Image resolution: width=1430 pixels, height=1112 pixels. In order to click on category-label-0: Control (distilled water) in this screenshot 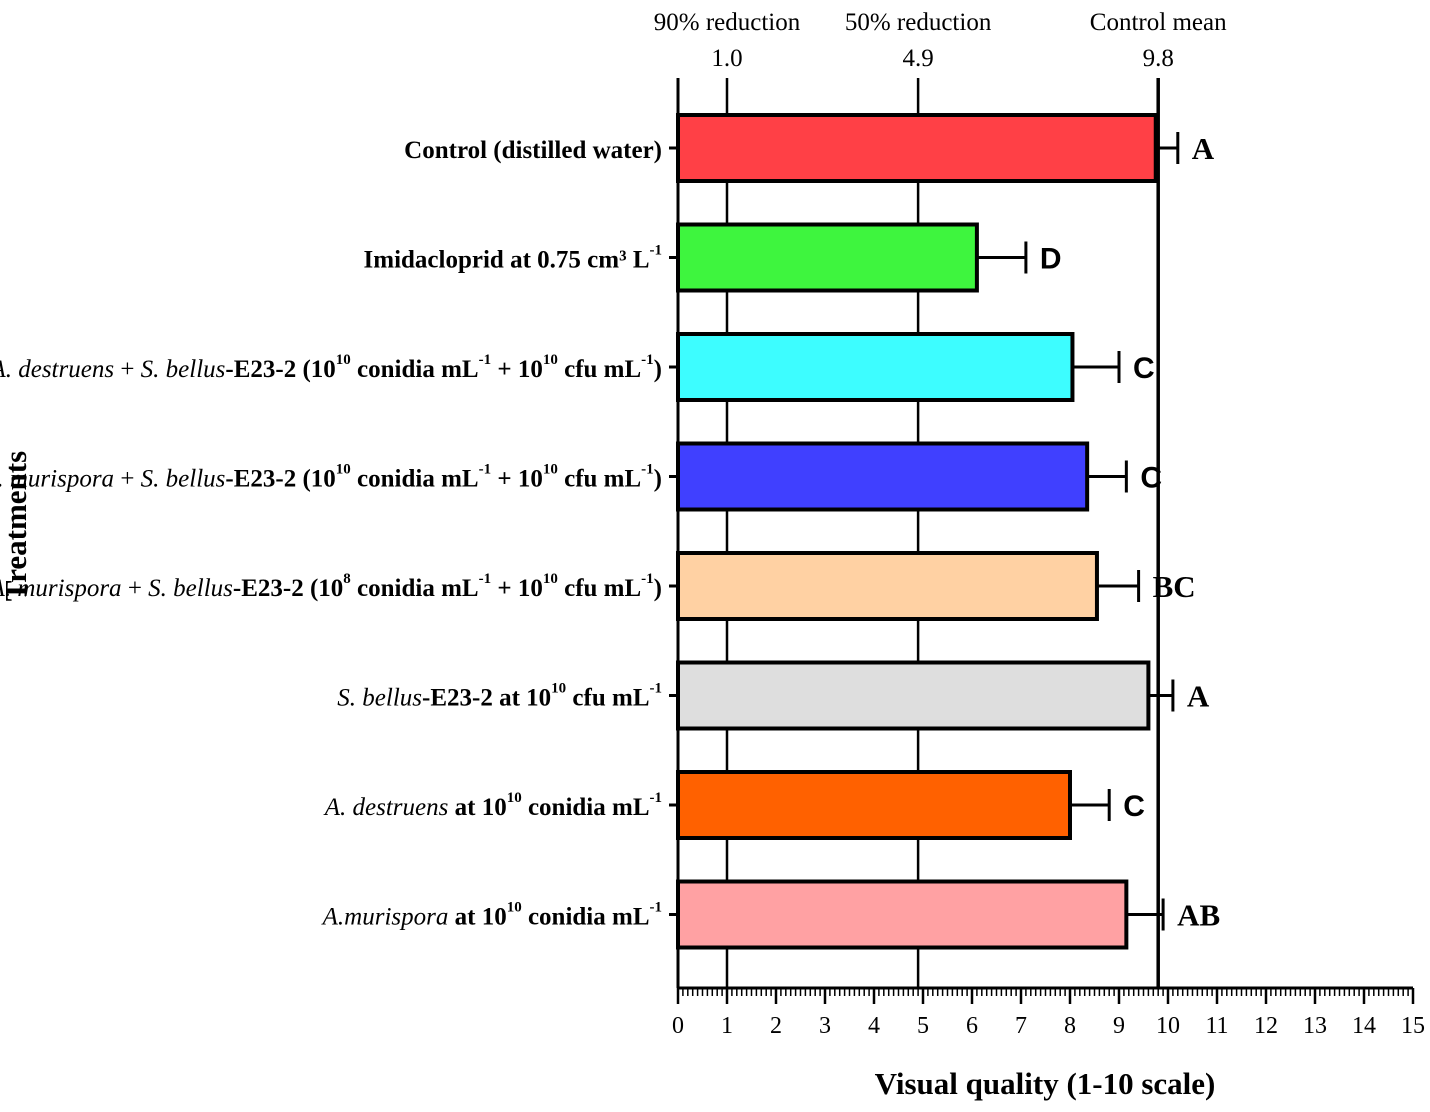, I will do `click(533, 150)`.